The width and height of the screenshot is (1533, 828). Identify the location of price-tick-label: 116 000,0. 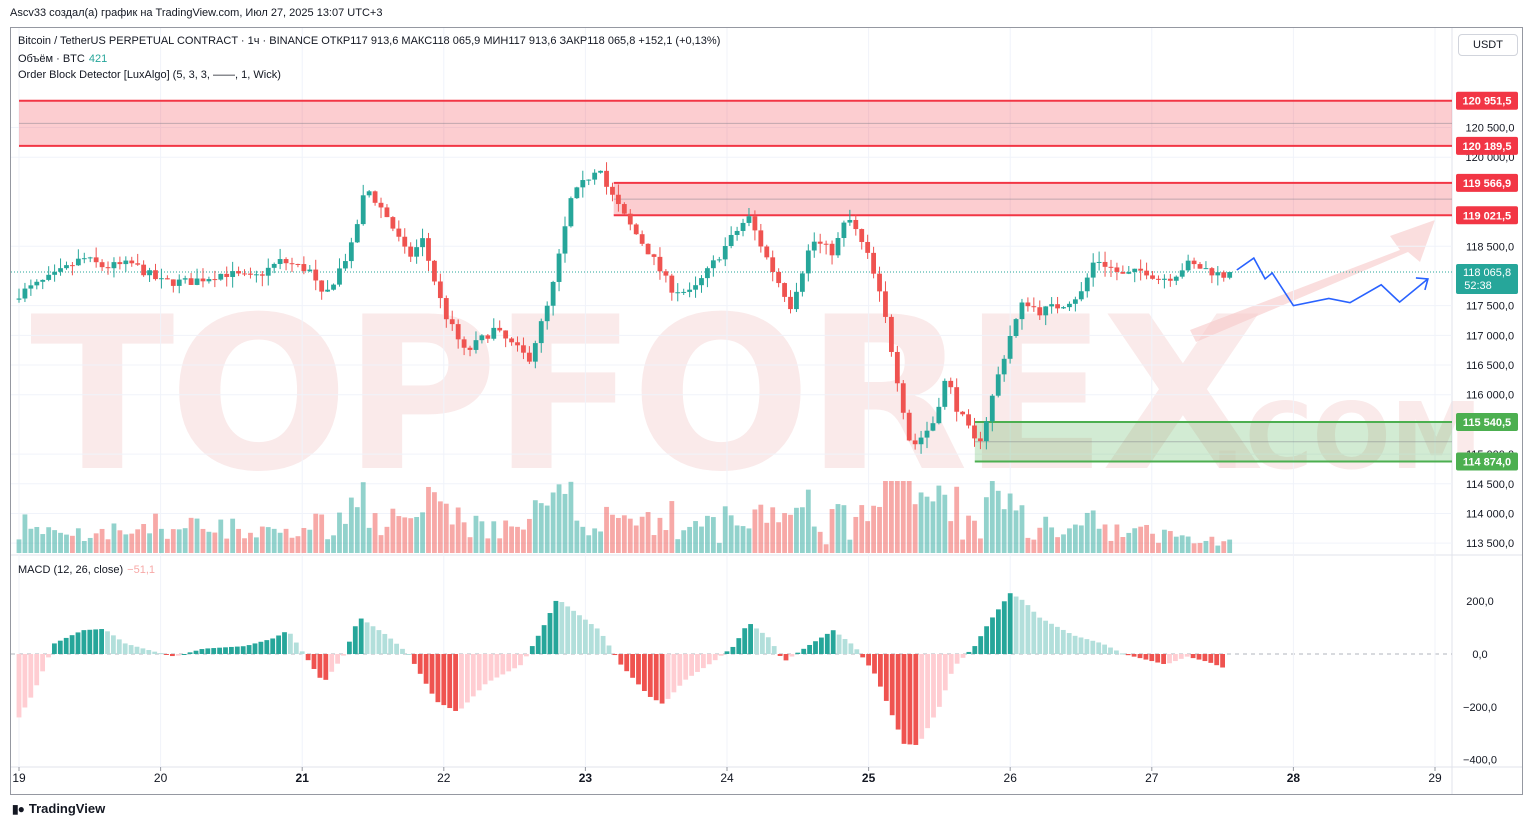
(1490, 396).